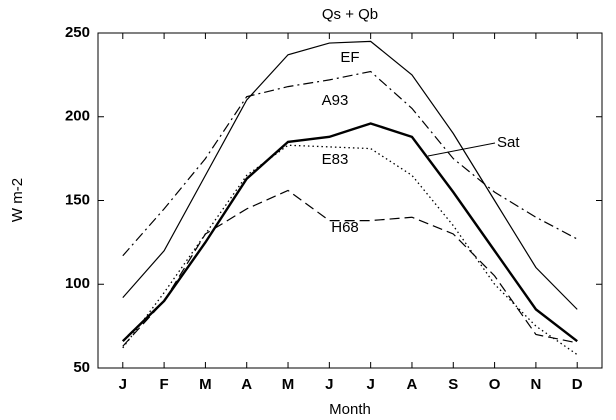 The height and width of the screenshot is (420, 616). I want to click on x-tick-label: S, so click(453, 384).